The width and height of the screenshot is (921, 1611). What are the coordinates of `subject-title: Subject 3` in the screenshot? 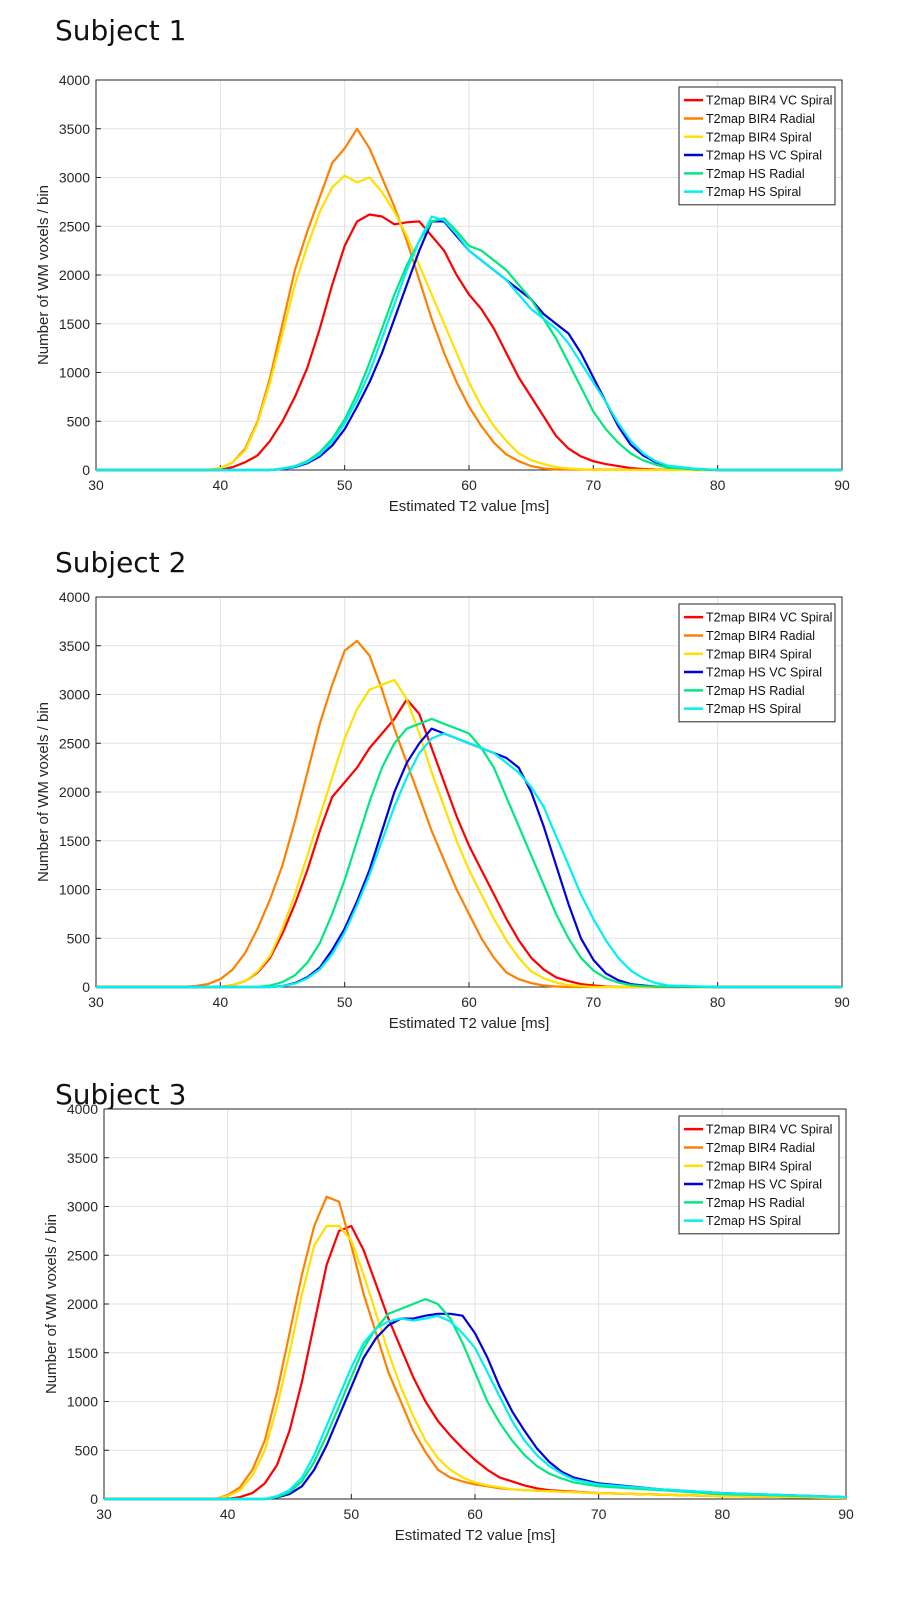 It's located at (121, 1094).